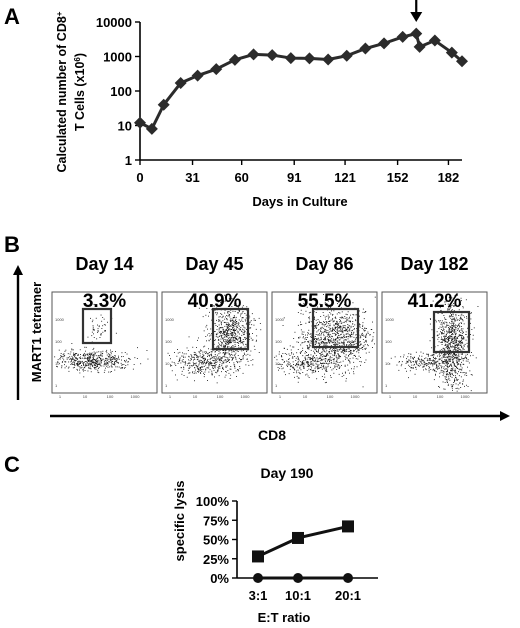 The width and height of the screenshot is (520, 628). I want to click on y-tick-label: 1000, so click(390, 319).